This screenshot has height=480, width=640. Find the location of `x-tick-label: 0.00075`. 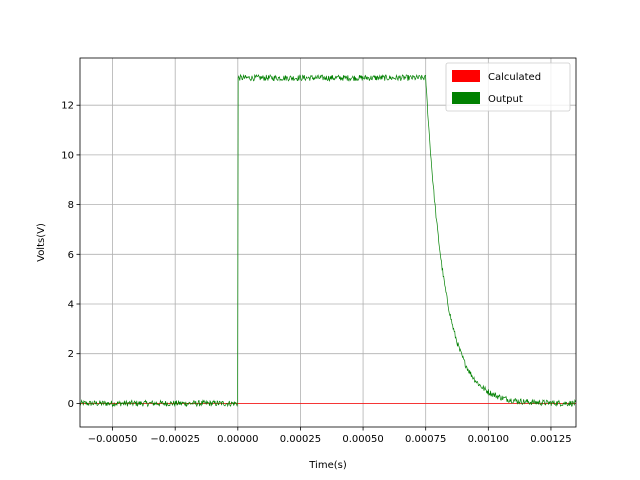

x-tick-label: 0.00075 is located at coordinates (425, 439).